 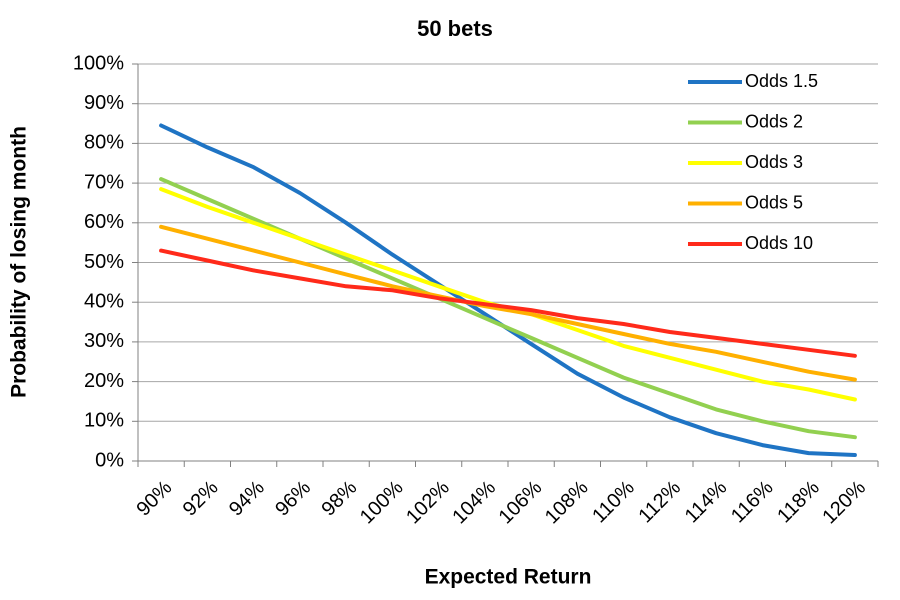 I want to click on x-axis-title: Expected Return, so click(x=508, y=577).